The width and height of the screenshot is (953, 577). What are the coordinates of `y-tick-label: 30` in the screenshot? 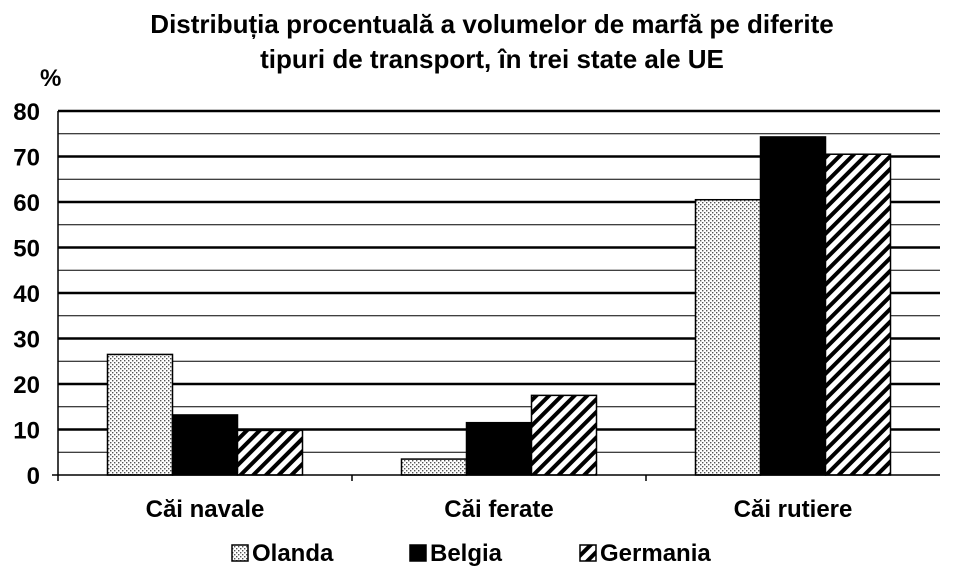 It's located at (26, 340).